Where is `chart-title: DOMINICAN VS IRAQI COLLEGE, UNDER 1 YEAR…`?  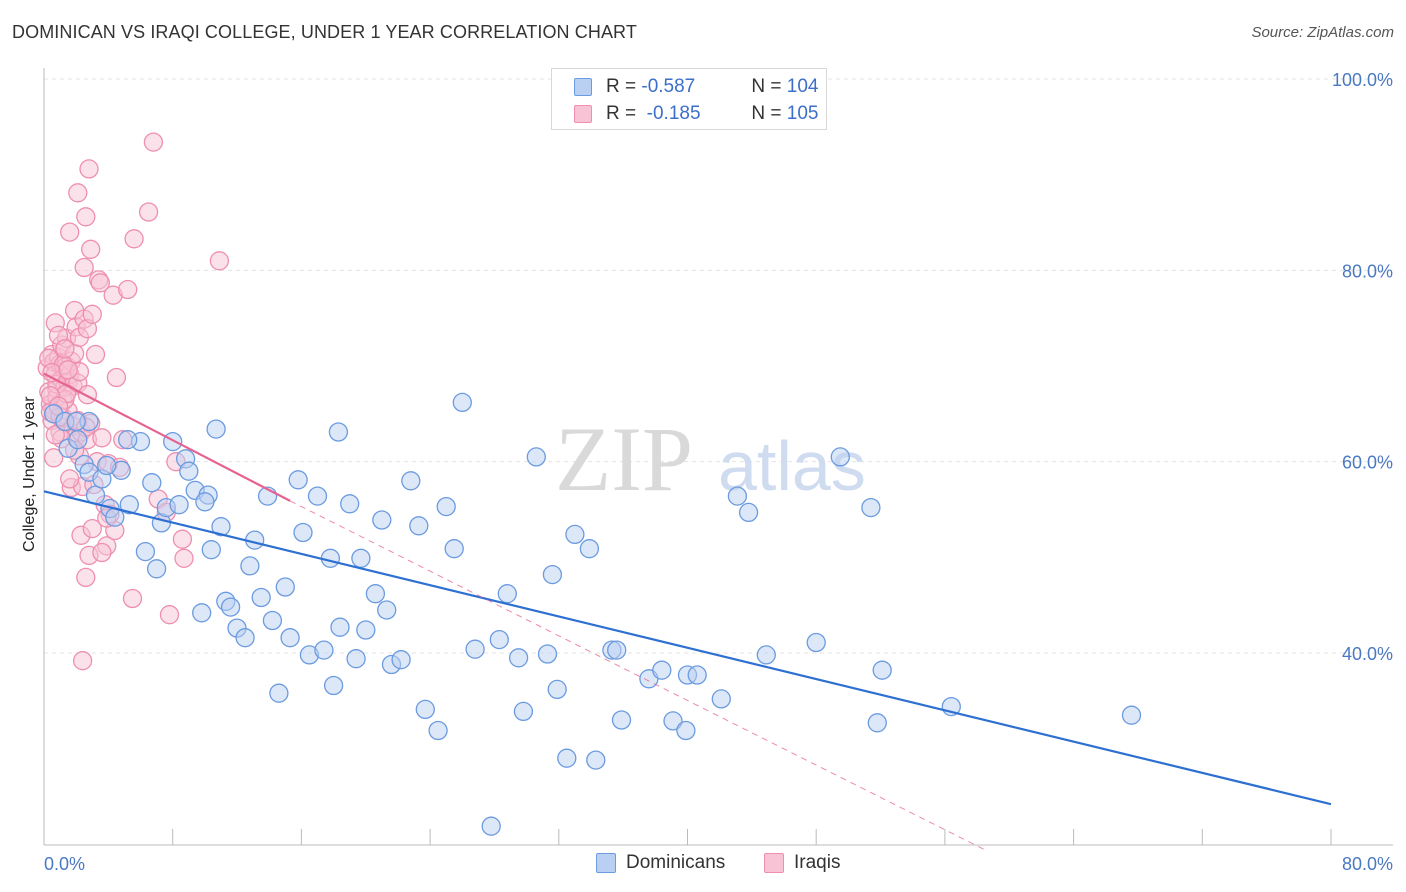 chart-title: DOMINICAN VS IRAQI COLLEGE, UNDER 1 YEAR… is located at coordinates (324, 32).